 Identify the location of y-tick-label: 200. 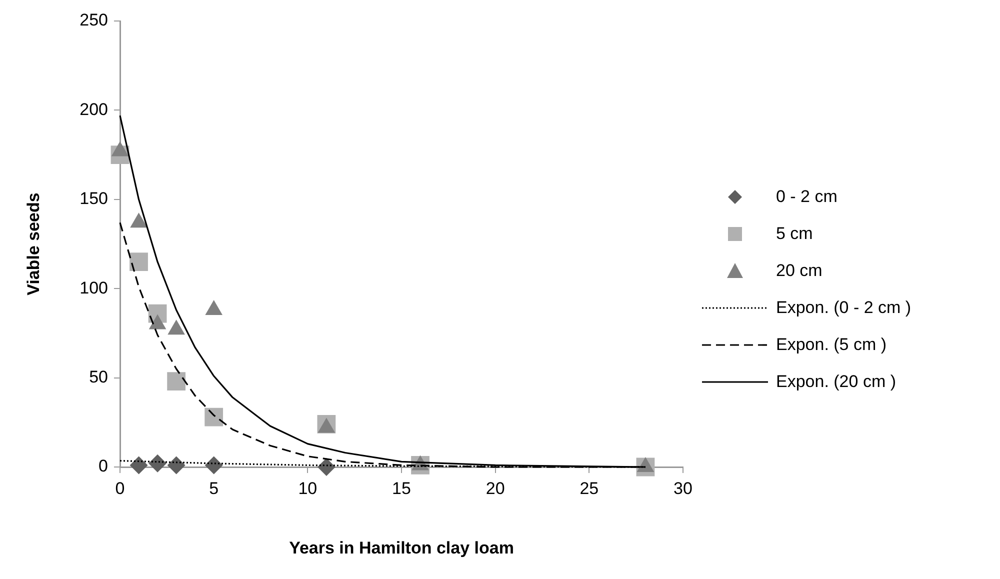
(94, 109).